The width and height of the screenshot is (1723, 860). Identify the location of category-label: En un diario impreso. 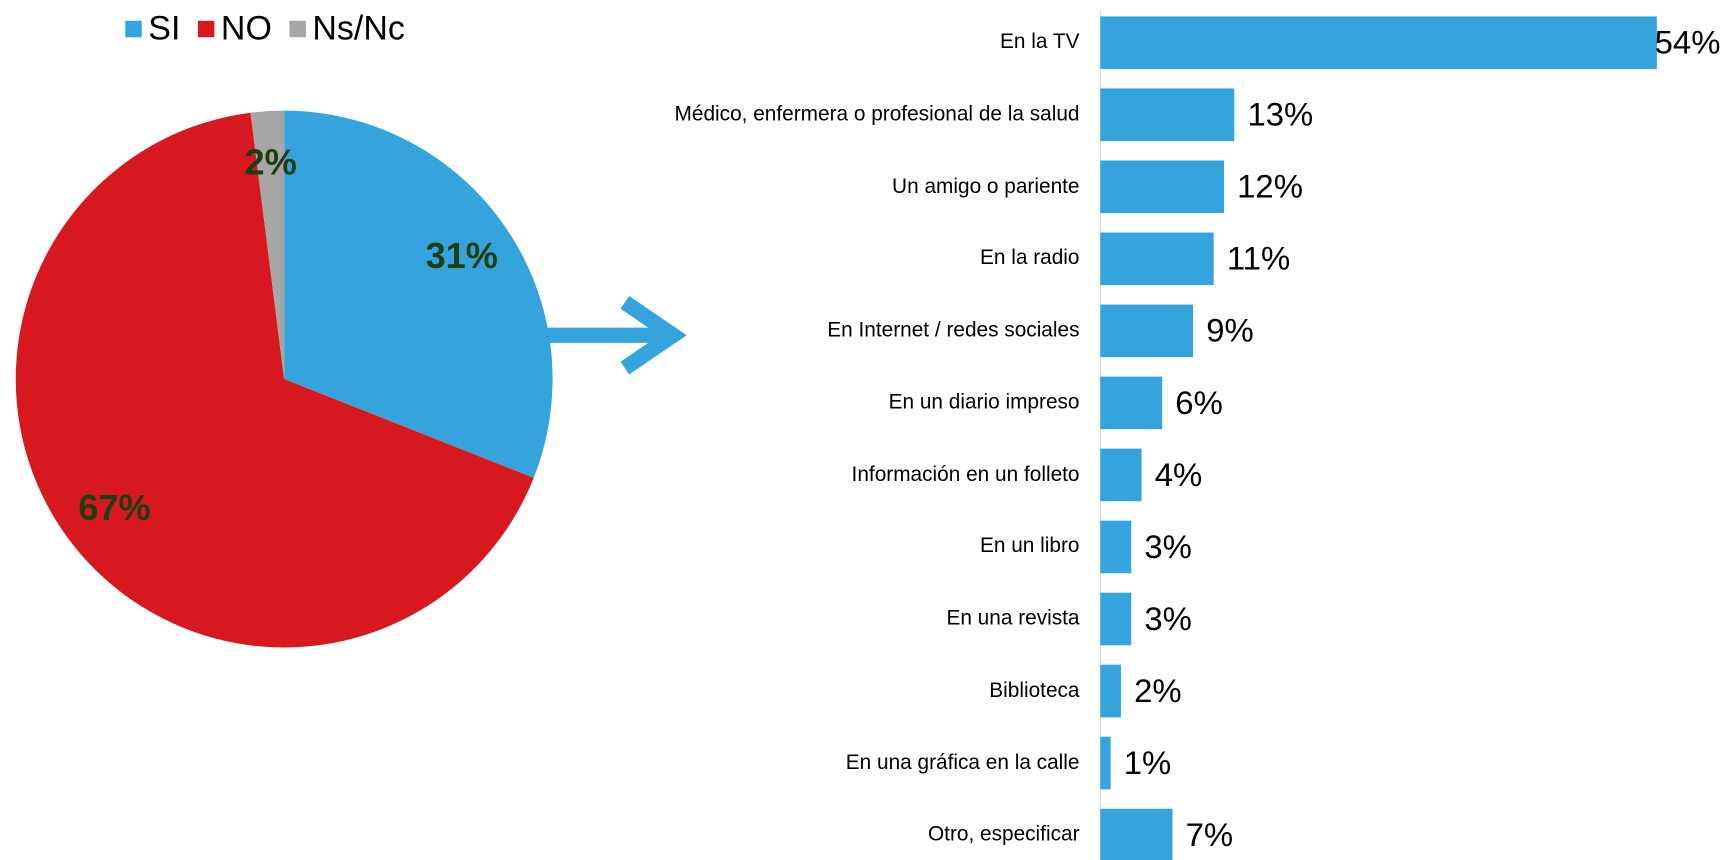
(984, 402).